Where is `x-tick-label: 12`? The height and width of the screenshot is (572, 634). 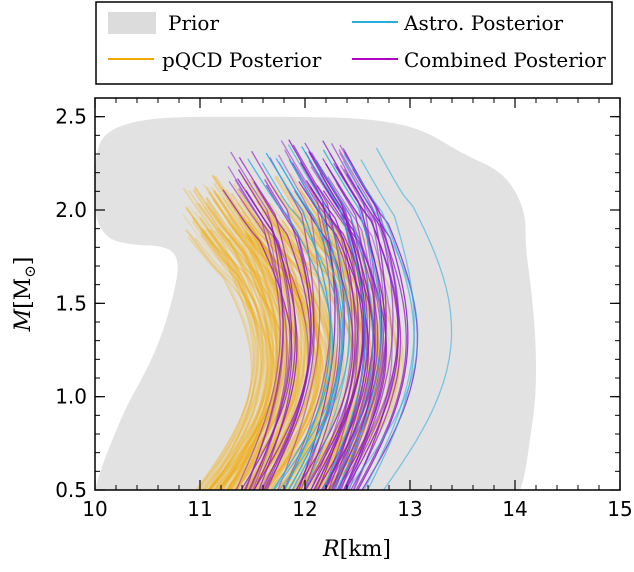
x-tick-label: 12 is located at coordinates (304, 509).